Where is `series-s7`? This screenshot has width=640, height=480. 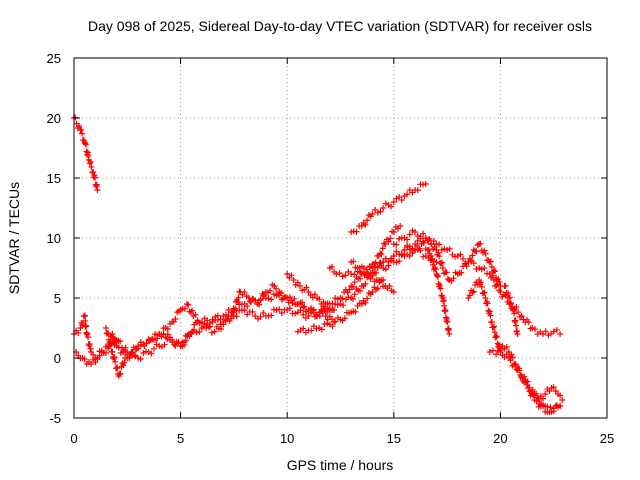
series-s7 is located at coordinates (365, 251).